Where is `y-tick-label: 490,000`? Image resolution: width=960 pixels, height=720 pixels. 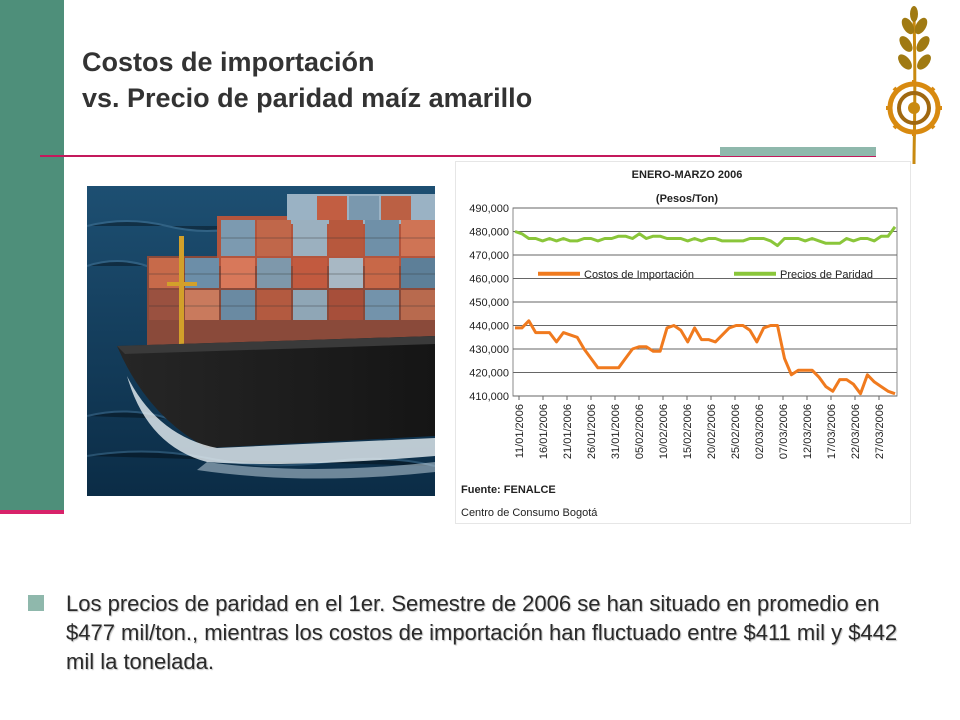
y-tick-label: 490,000 is located at coordinates (489, 209).